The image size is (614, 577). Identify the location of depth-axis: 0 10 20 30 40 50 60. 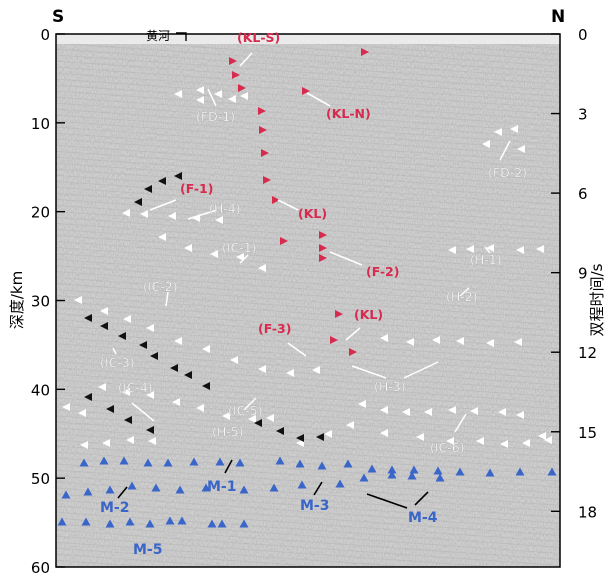
(48, 301).